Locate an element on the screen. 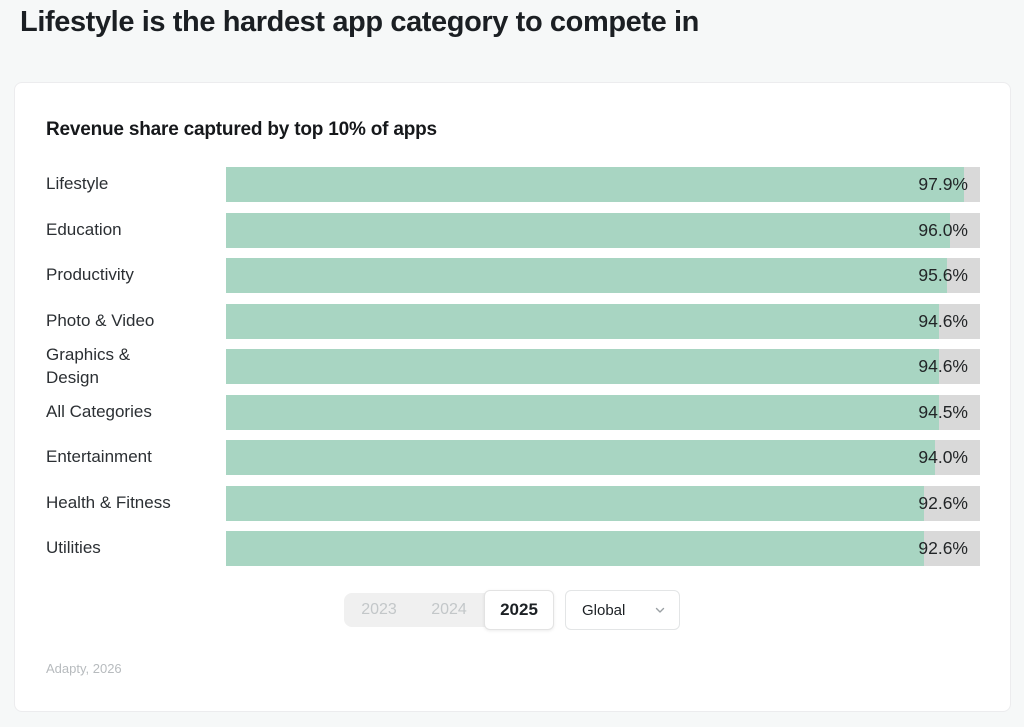 Image resolution: width=1024 pixels, height=727 pixels. category-label: Productivity is located at coordinates (90, 275).